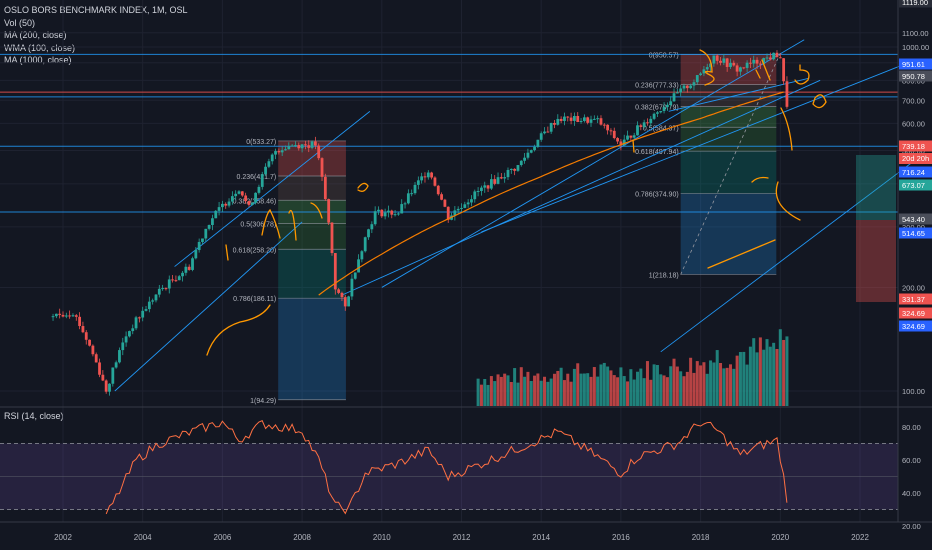 The height and width of the screenshot is (550, 932). Describe the element at coordinates (913, 313) in the screenshot. I see `price-tag-9: 324.69` at that location.